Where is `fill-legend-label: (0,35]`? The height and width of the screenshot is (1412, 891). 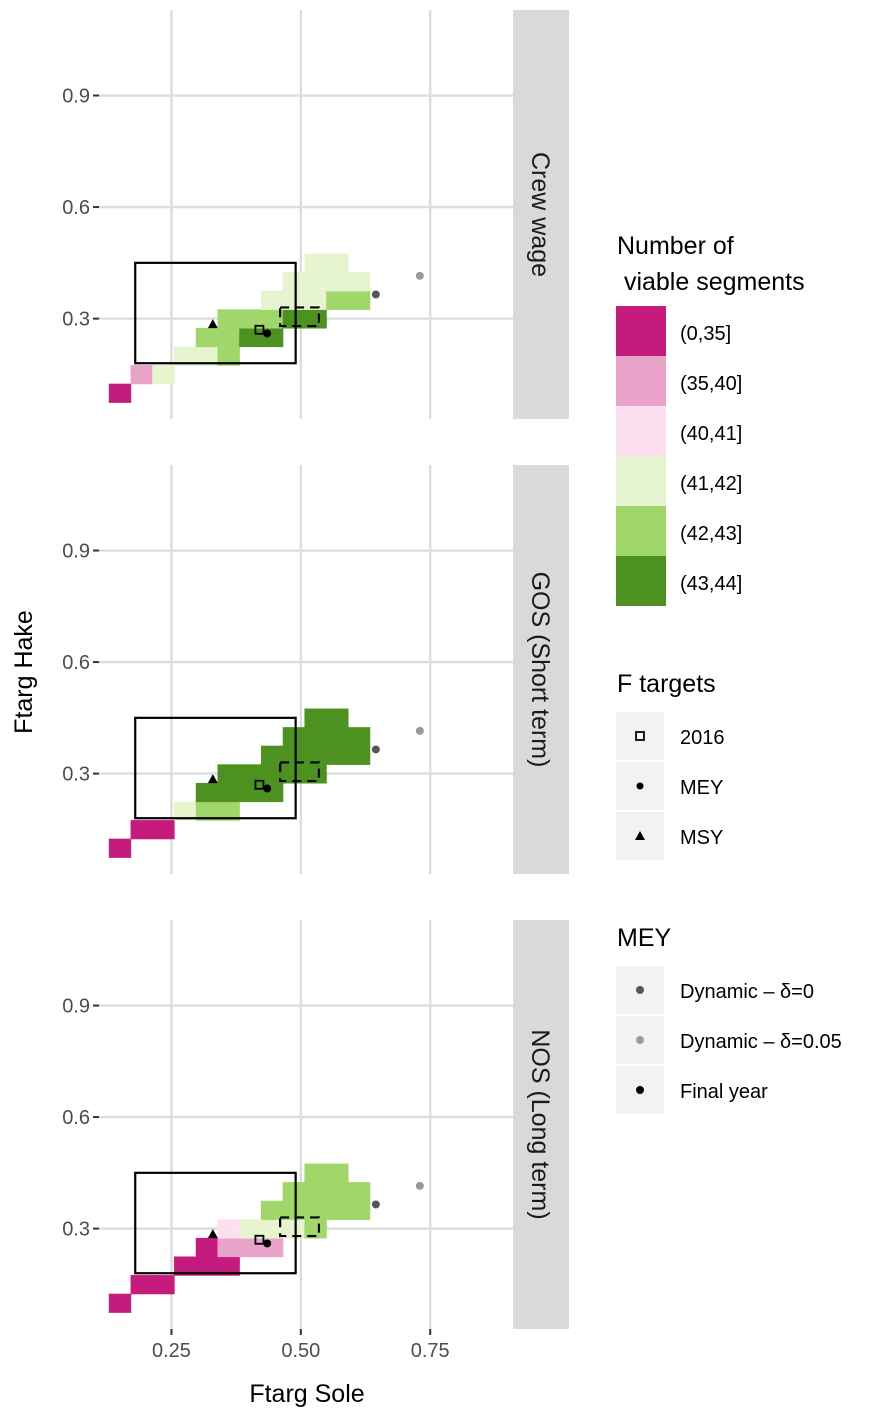
fill-legend-label: (0,35] is located at coordinates (705, 334).